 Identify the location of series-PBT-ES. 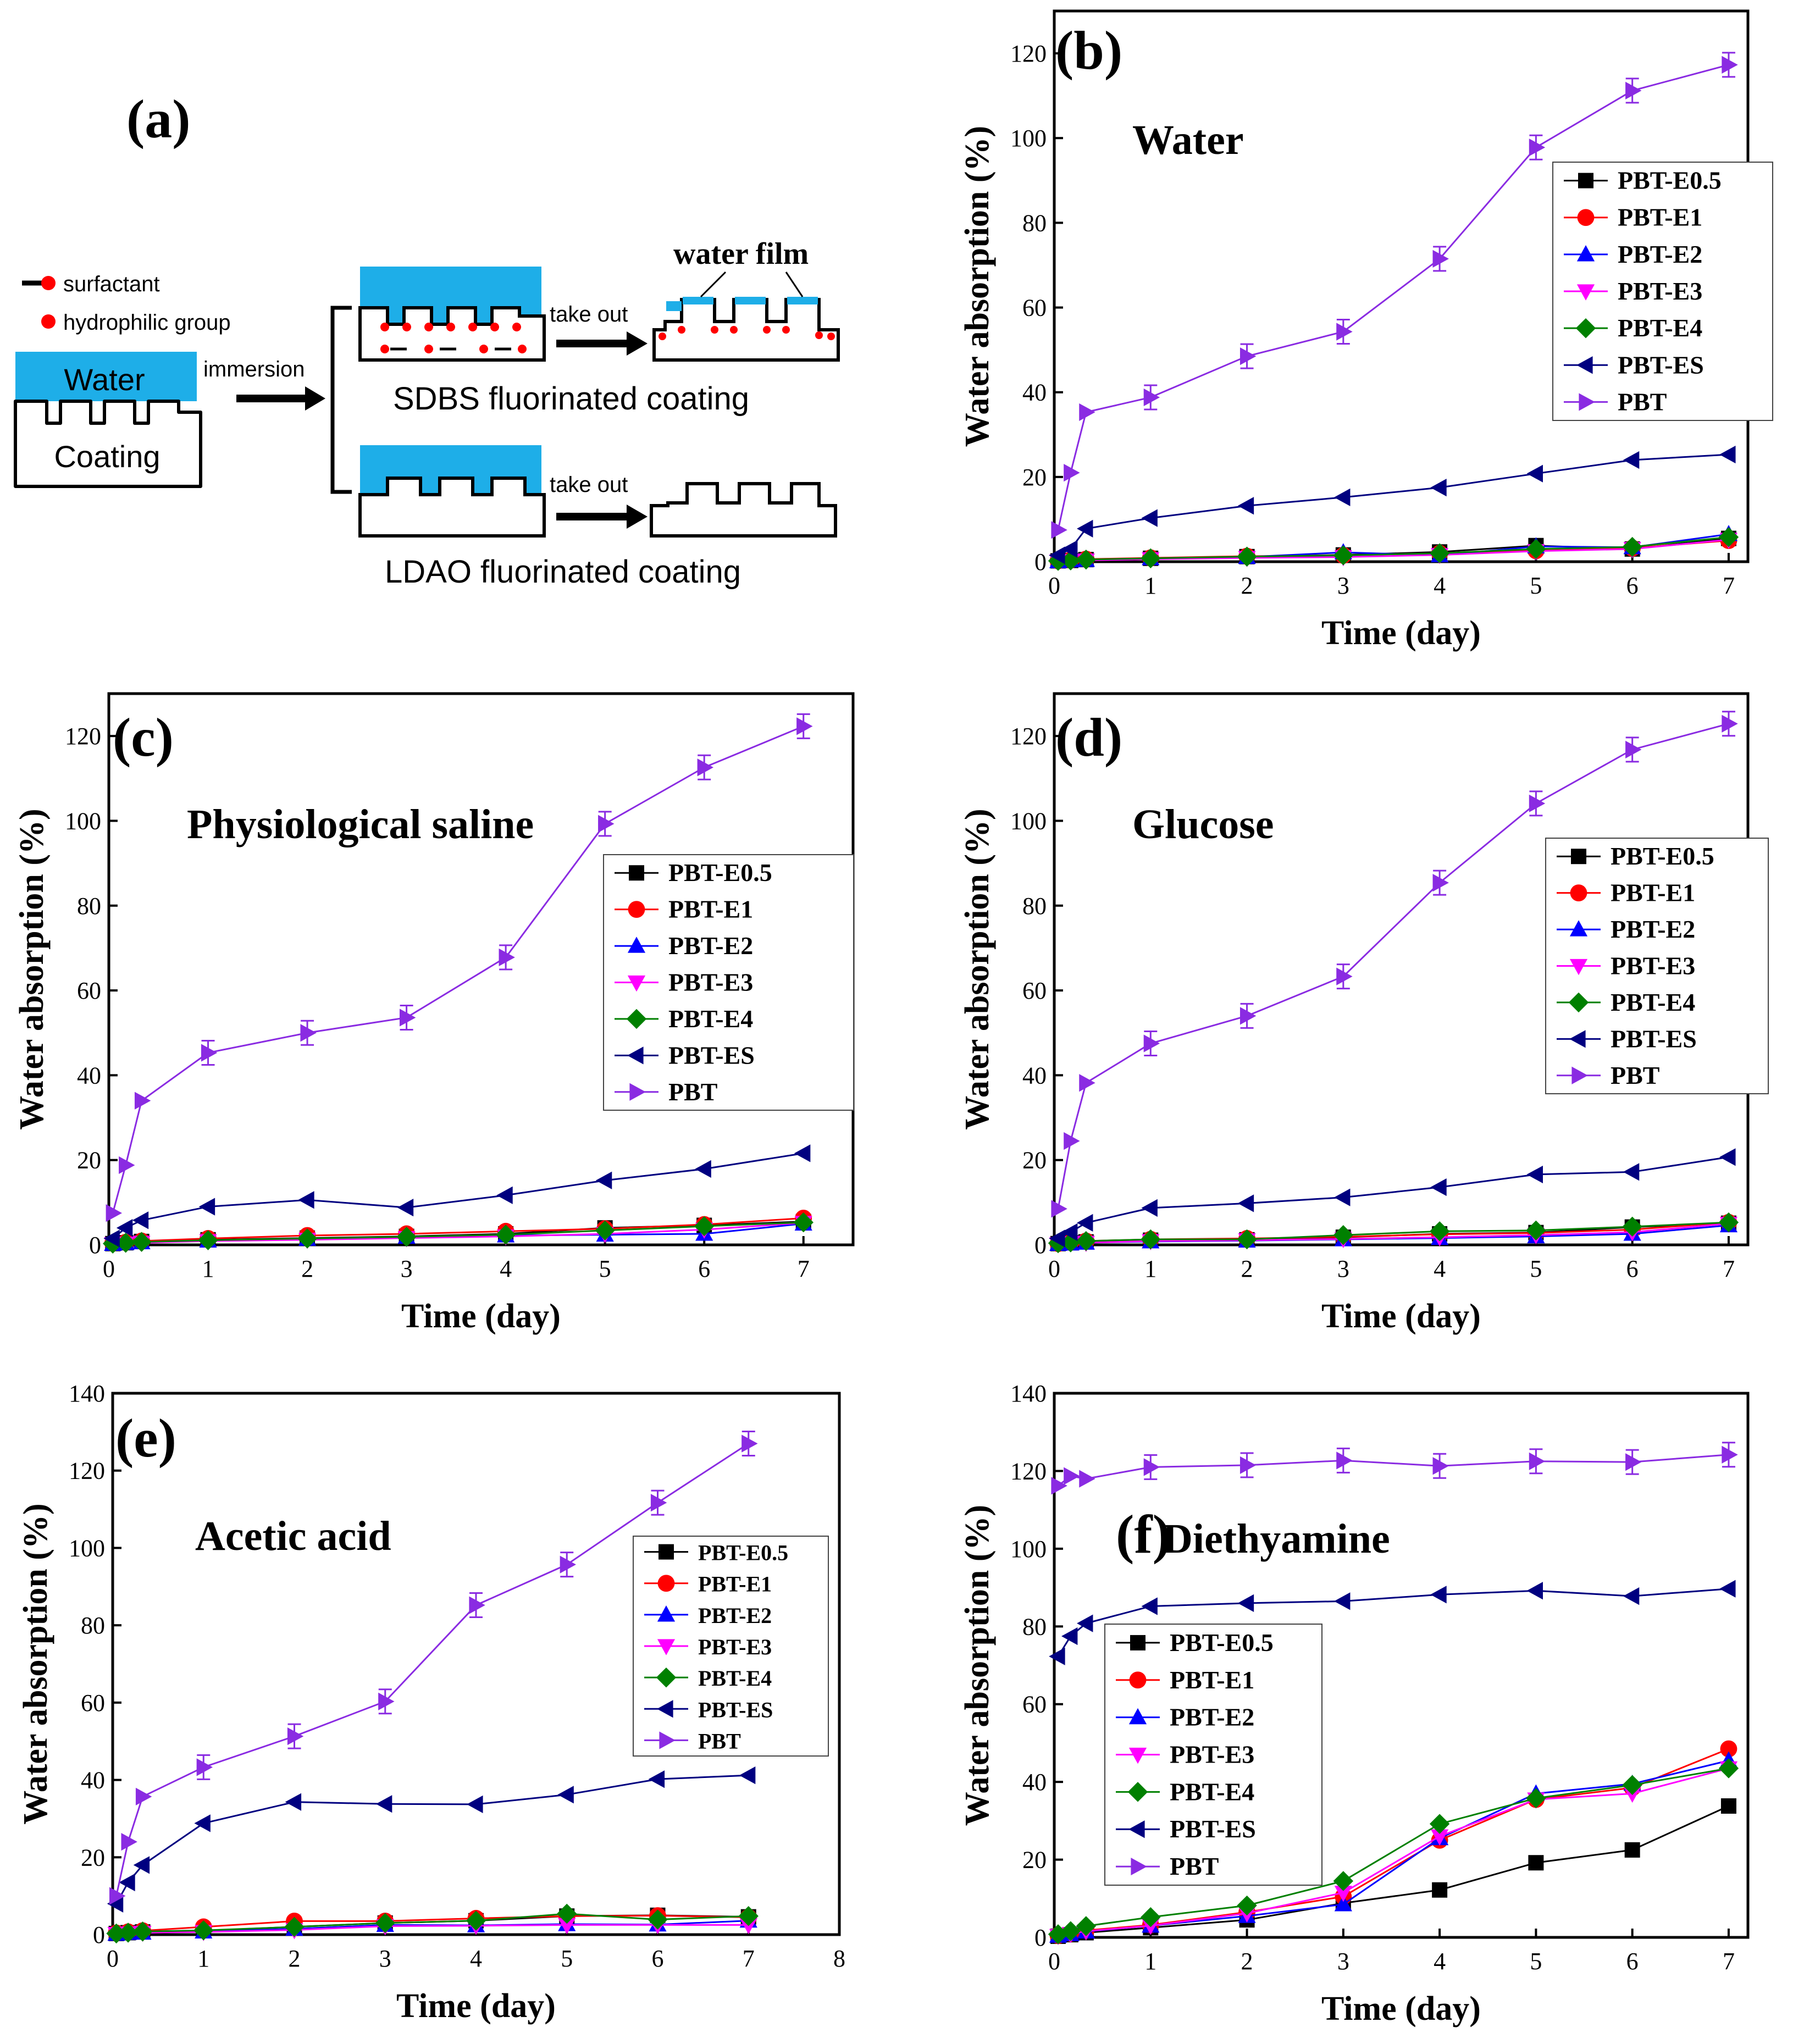
(1392, 1622).